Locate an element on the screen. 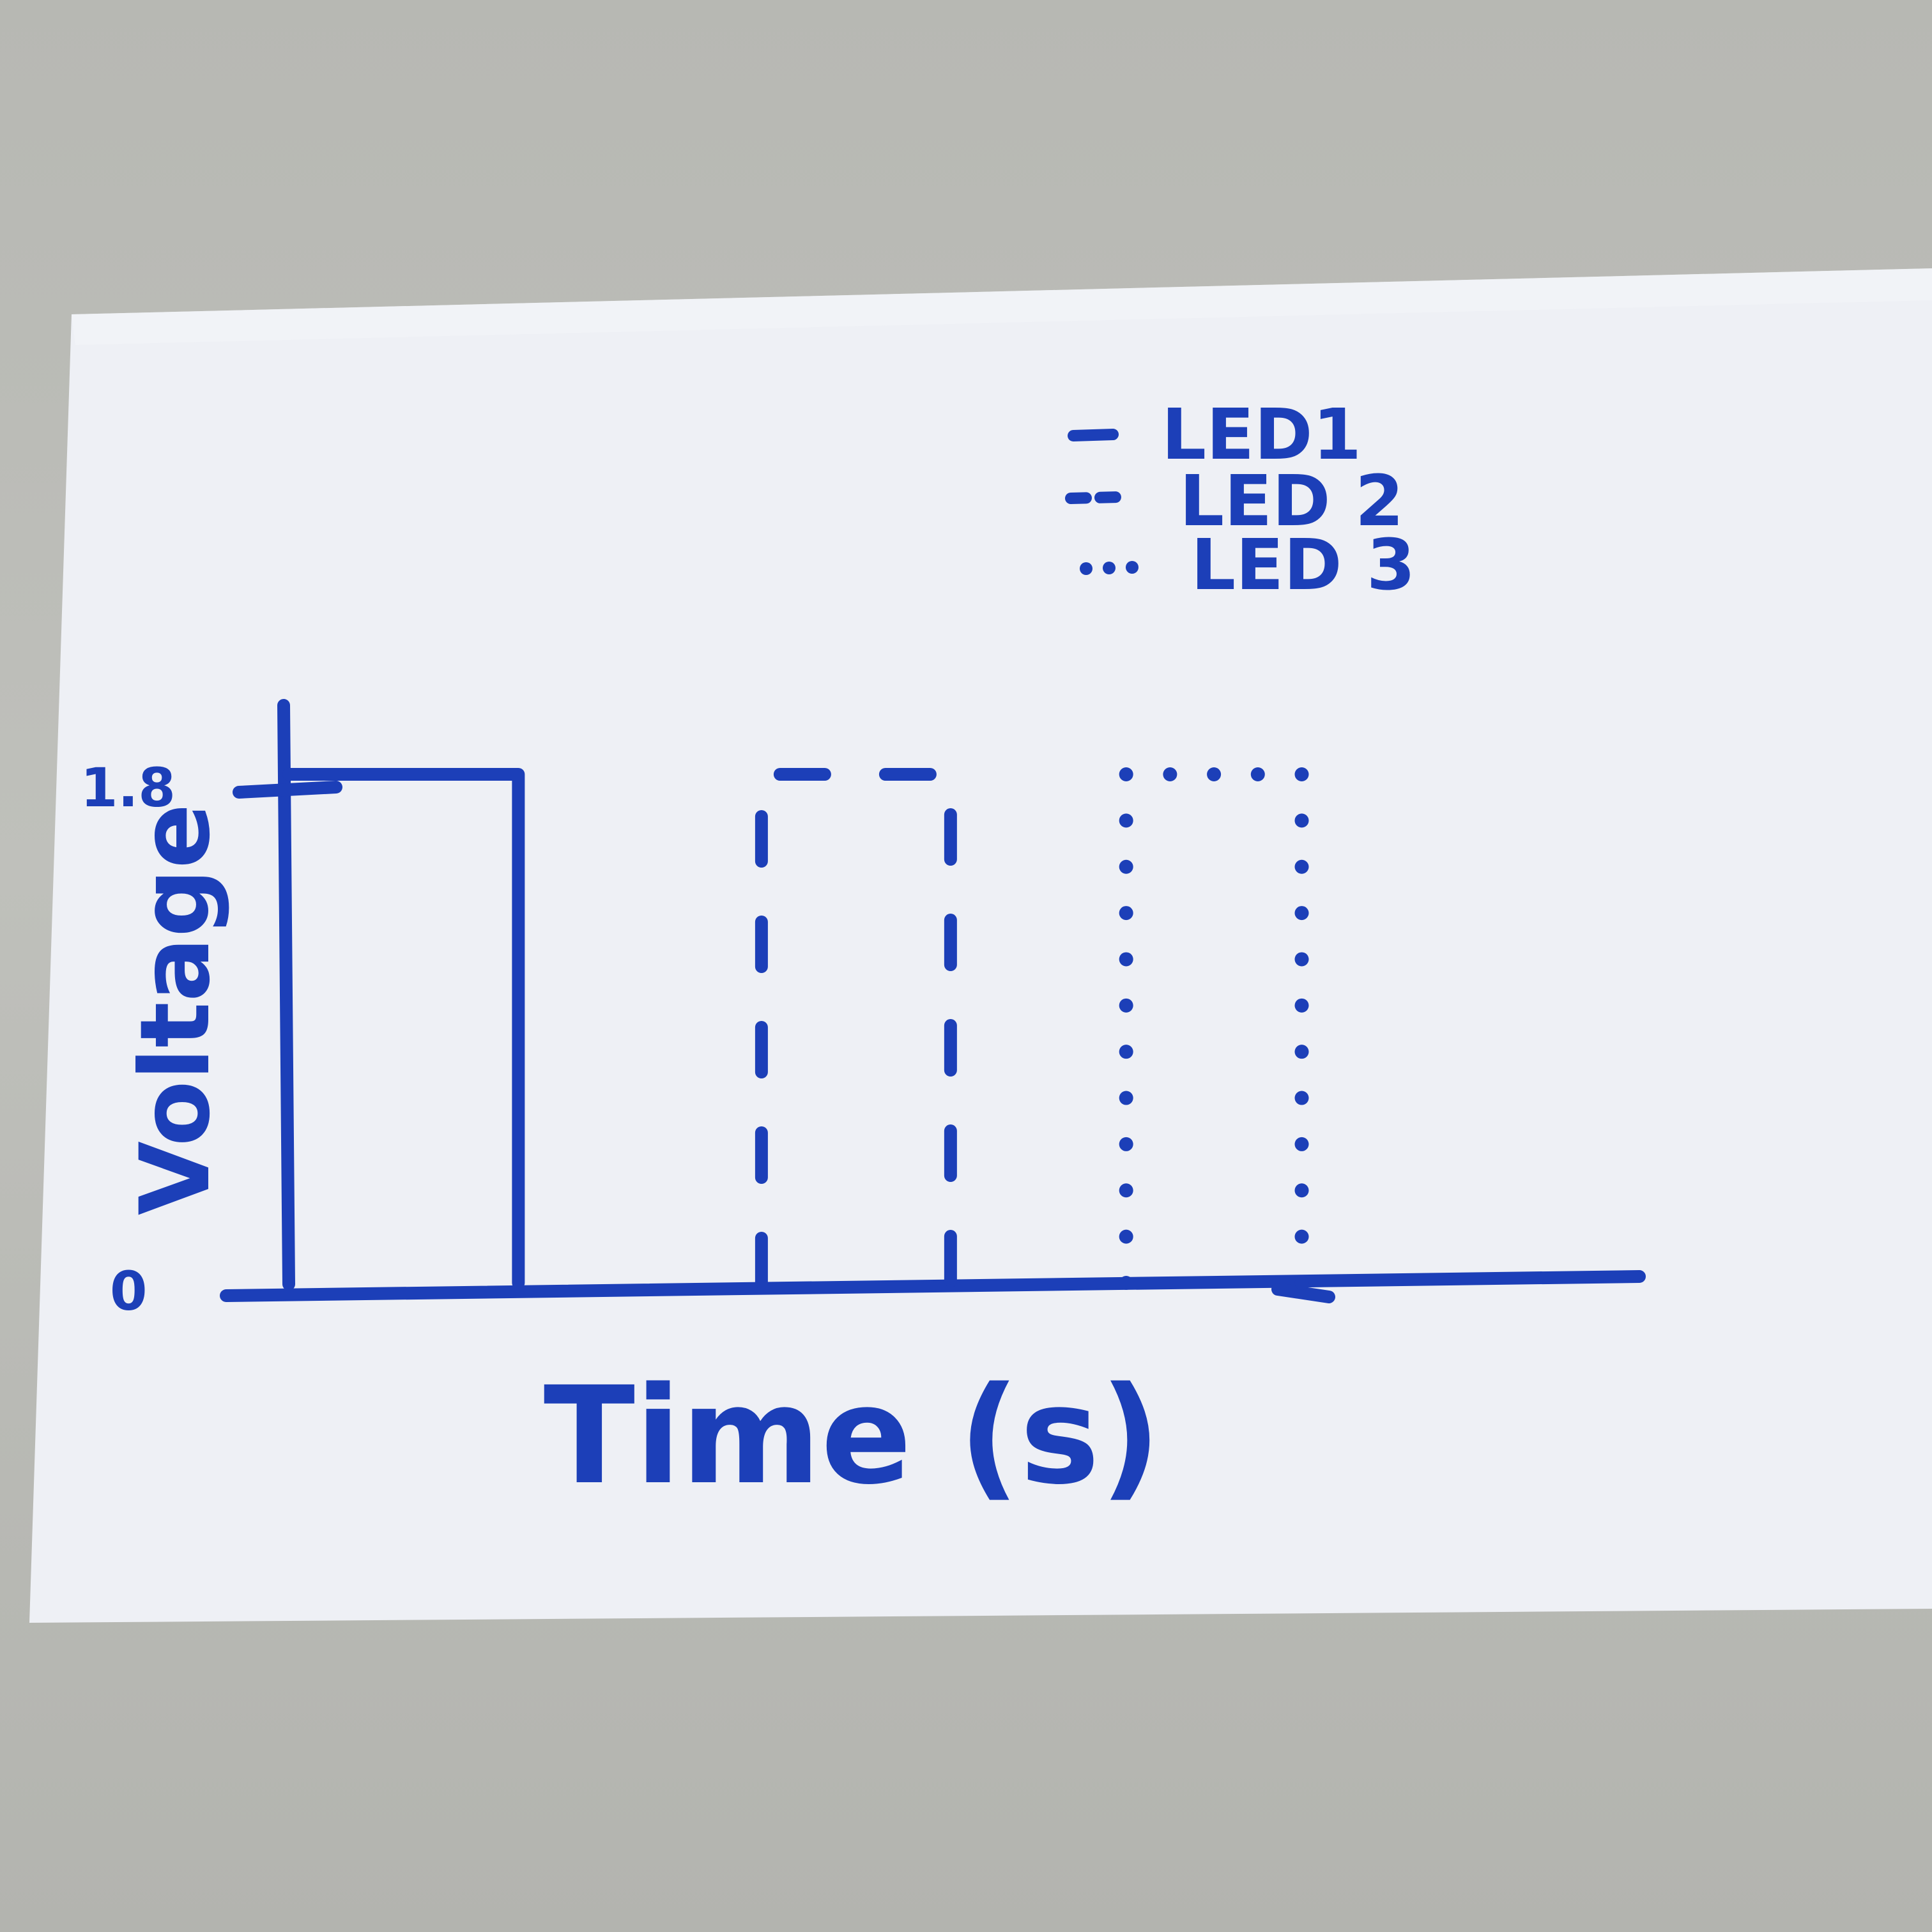  x-axis-stroke is located at coordinates (1303, 1293).